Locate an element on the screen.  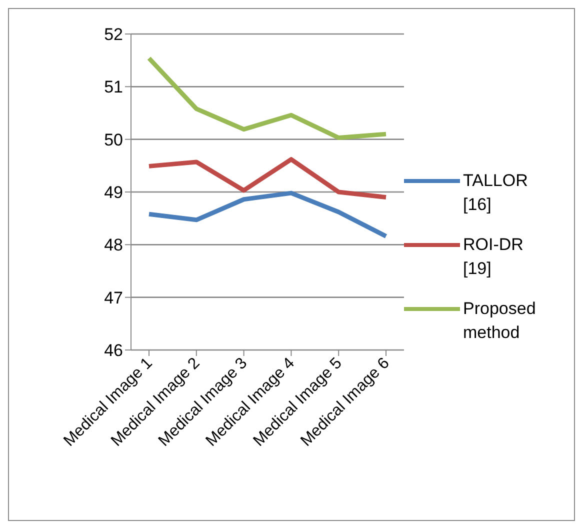
y-tick-label: 46 is located at coordinates (113, 350).